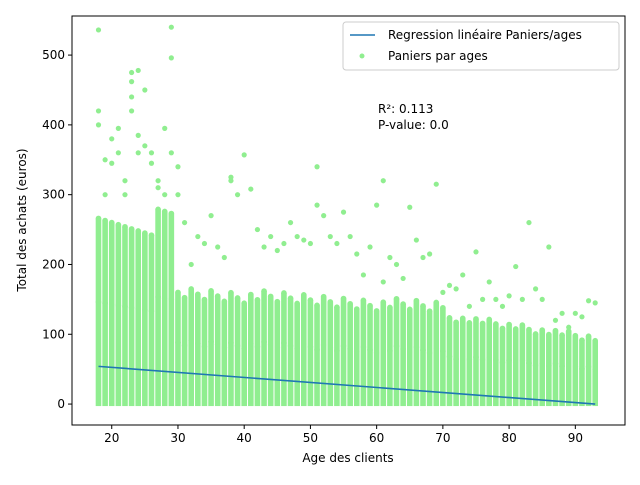 Image resolution: width=640 pixels, height=485 pixels. What do you see at coordinates (508, 438) in the screenshot?
I see `x-tick-label: 80` at bounding box center [508, 438].